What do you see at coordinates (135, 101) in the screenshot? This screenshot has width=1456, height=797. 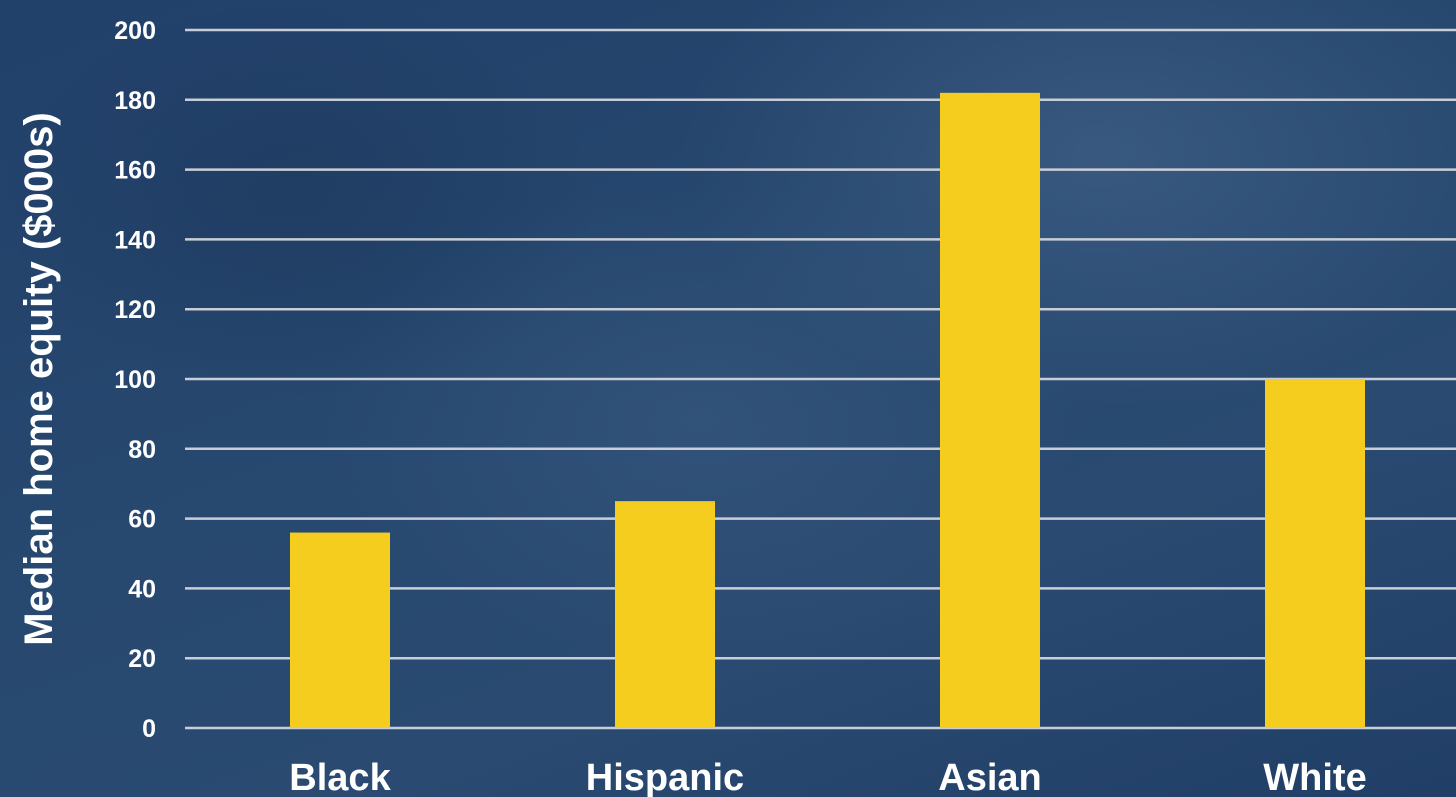 I see `y-tick-label: 180` at bounding box center [135, 101].